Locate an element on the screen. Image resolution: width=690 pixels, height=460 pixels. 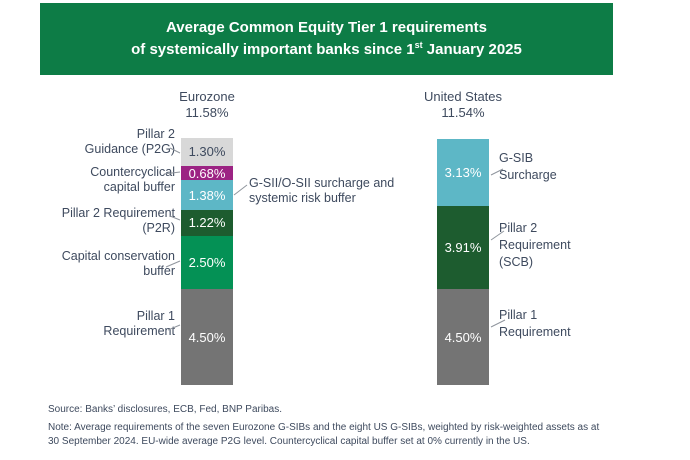
label-scb-line3: (SCB) is located at coordinates (516, 262).